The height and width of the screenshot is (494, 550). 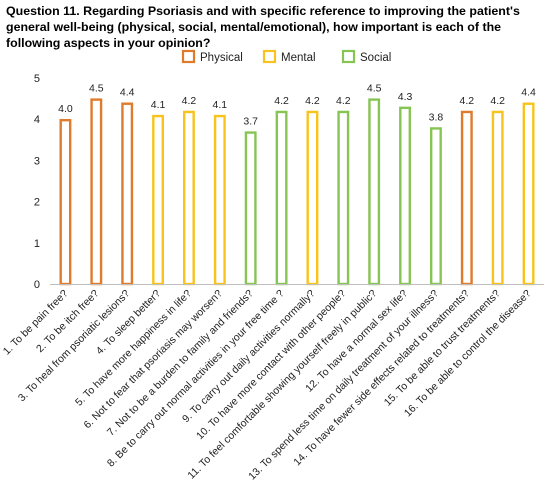 What do you see at coordinates (37, 161) in the screenshot?
I see `y-tick-label: 3` at bounding box center [37, 161].